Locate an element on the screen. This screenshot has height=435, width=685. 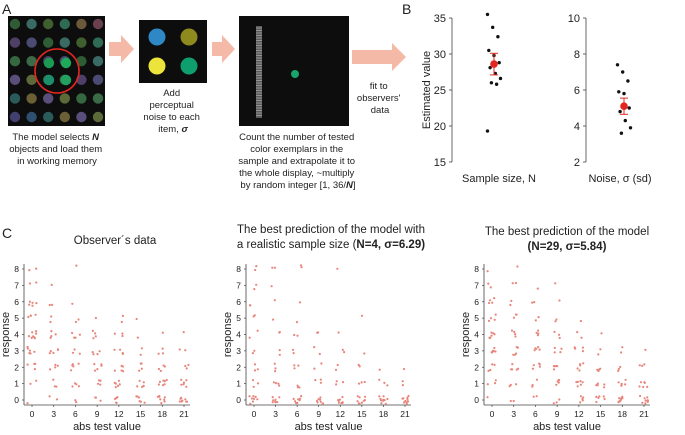
fit-caption-line1: fit to is located at coordinates (379, 86).